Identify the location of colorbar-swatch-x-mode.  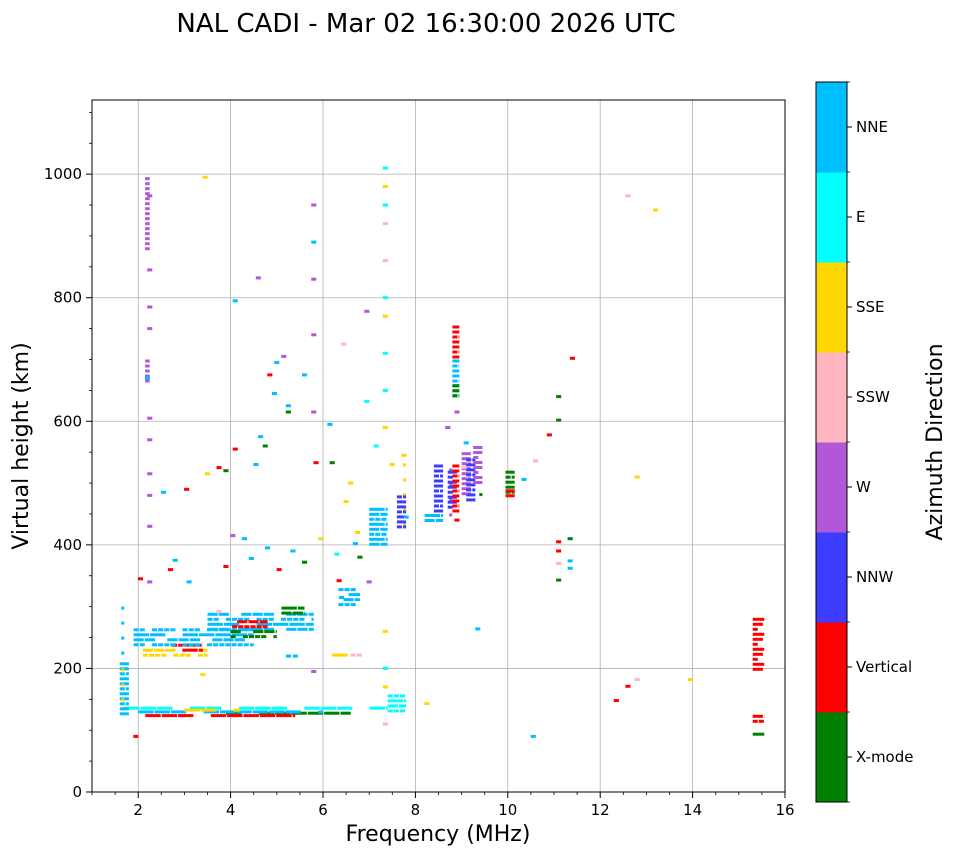
(831, 757).